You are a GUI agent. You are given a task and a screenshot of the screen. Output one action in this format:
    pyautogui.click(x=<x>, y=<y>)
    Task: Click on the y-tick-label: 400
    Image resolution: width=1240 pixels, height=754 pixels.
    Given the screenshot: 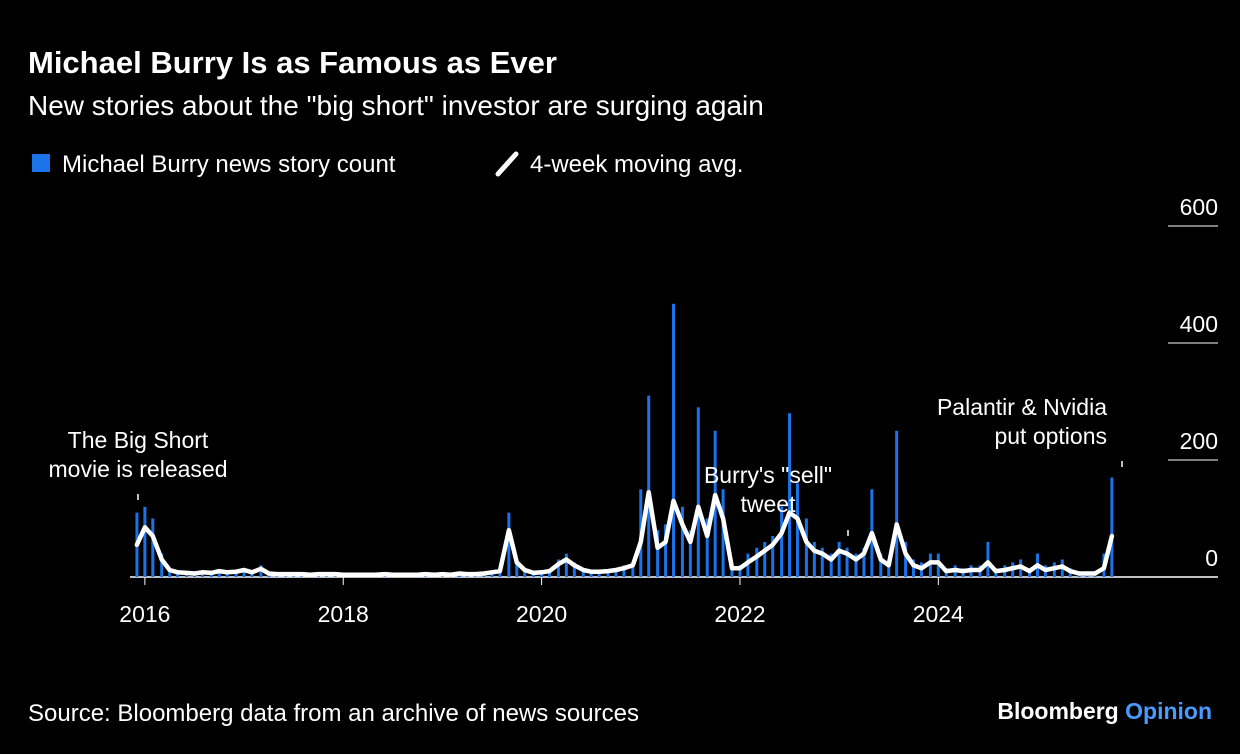 What is the action you would take?
    pyautogui.click(x=1199, y=324)
    